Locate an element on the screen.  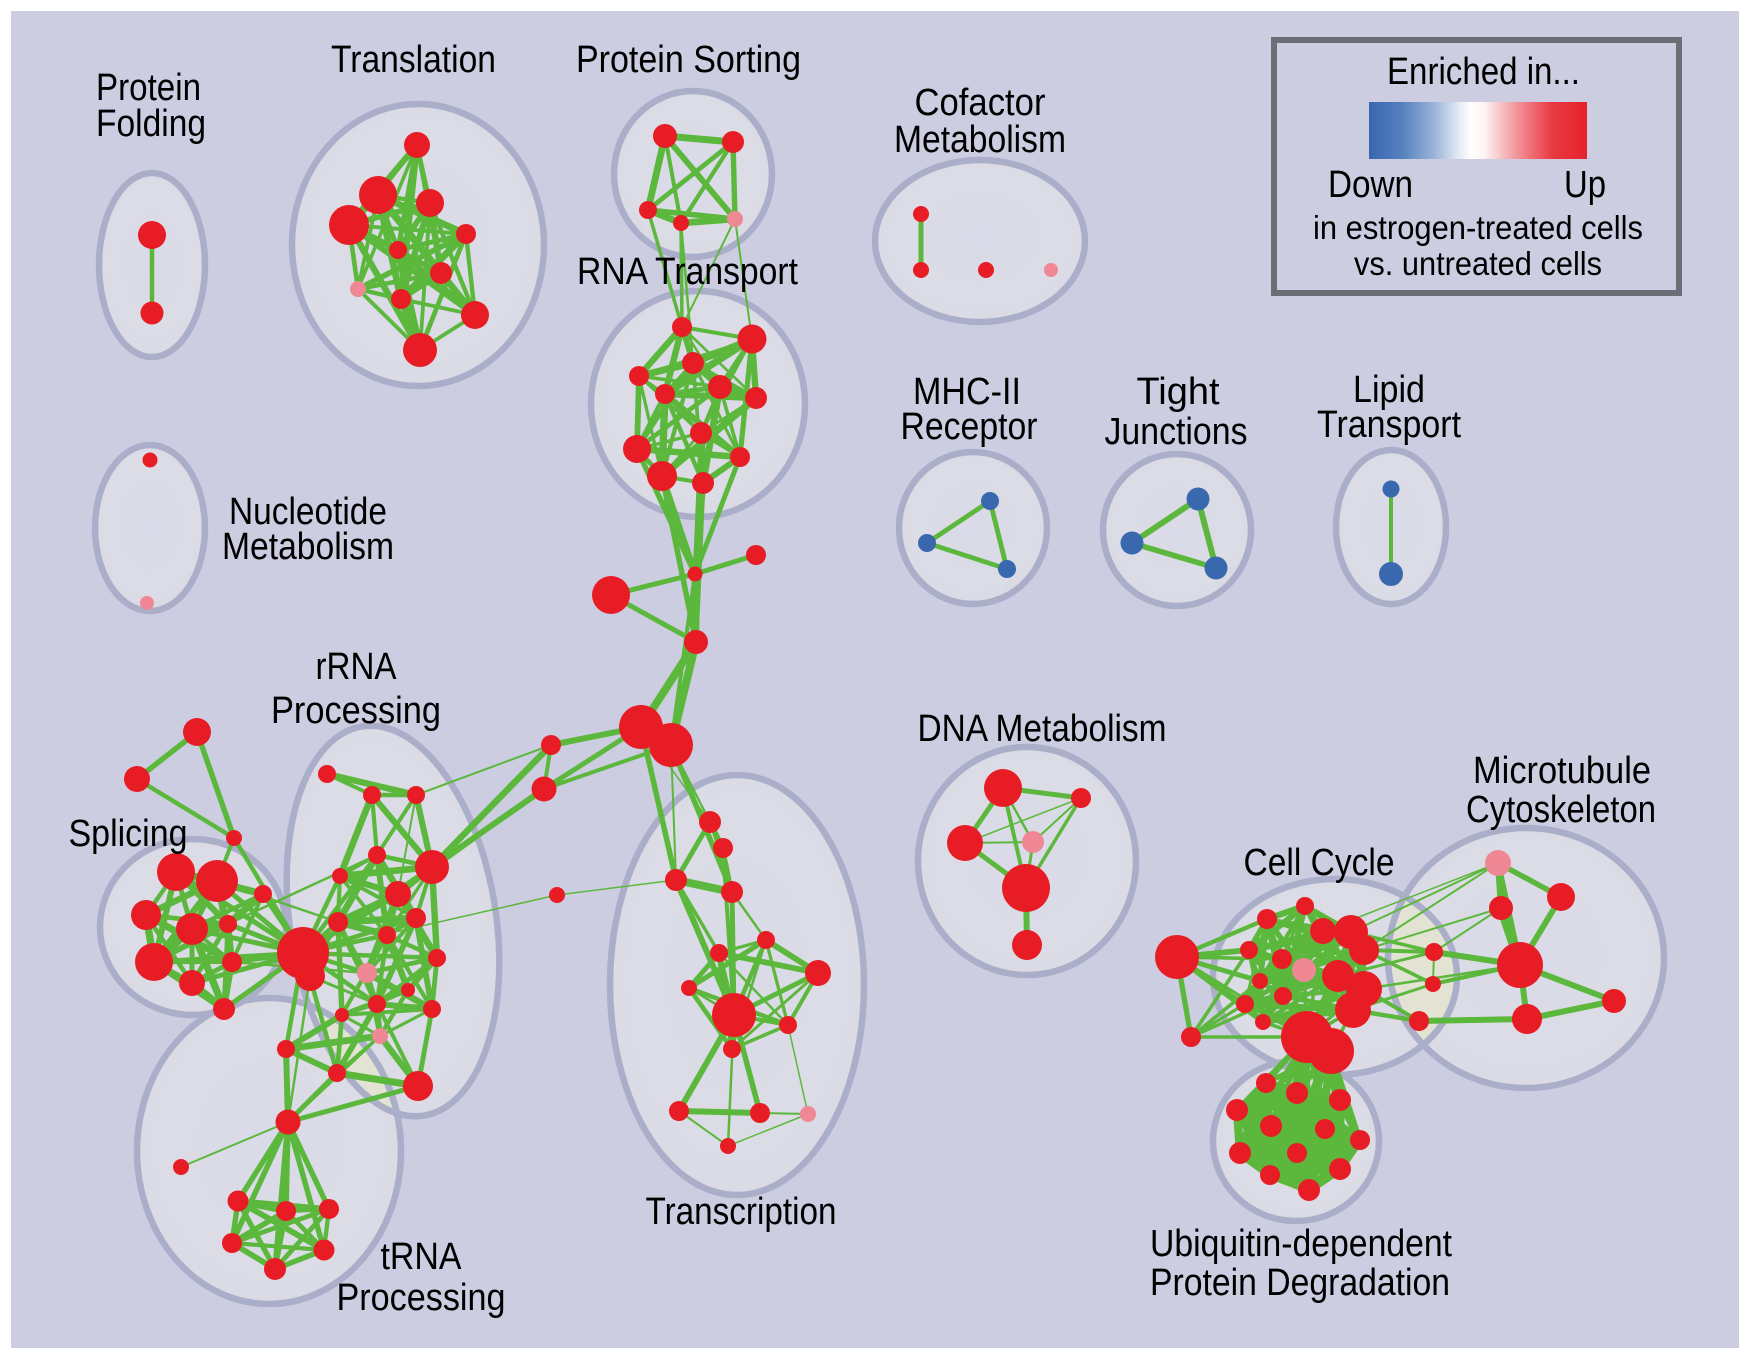
svg-text: Cell Cycle is located at coordinates (1319, 863).